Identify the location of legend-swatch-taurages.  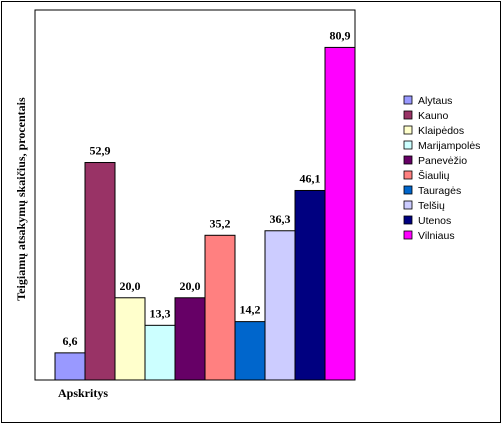
(408, 190).